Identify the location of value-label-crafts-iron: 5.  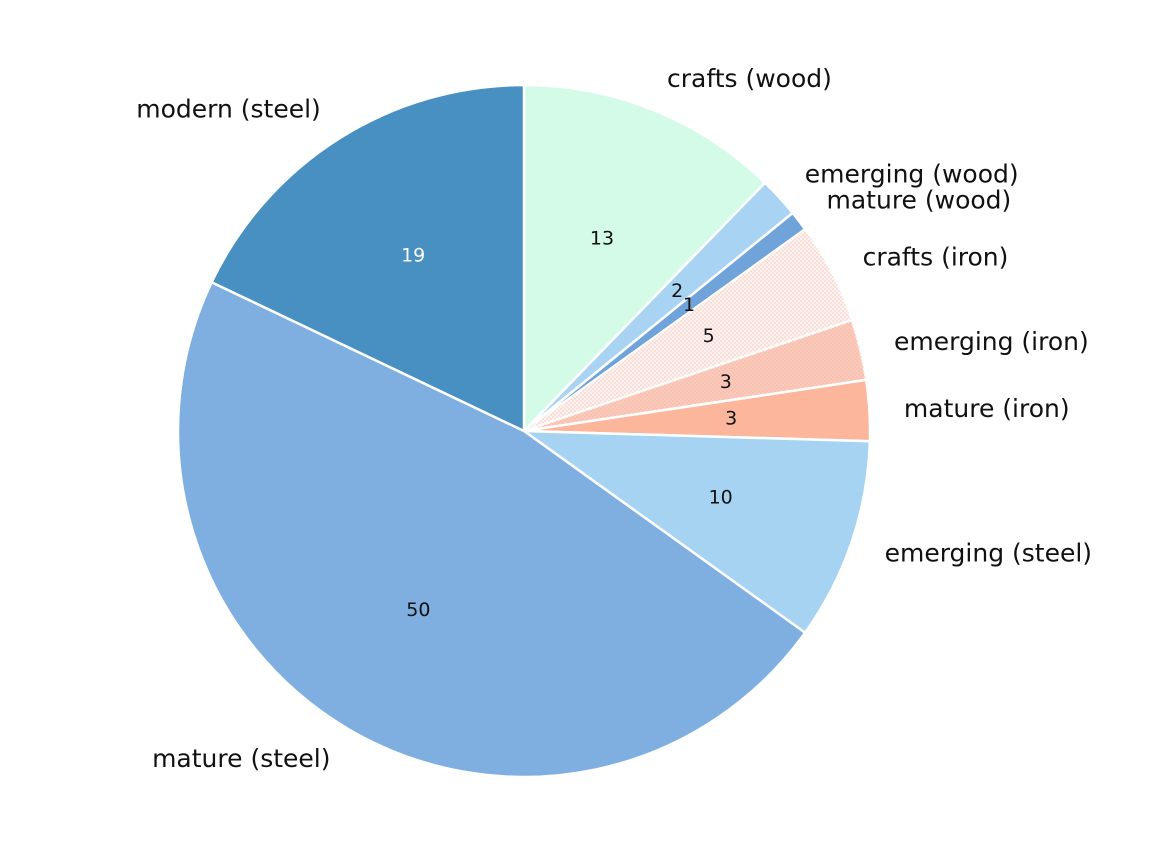
(709, 336).